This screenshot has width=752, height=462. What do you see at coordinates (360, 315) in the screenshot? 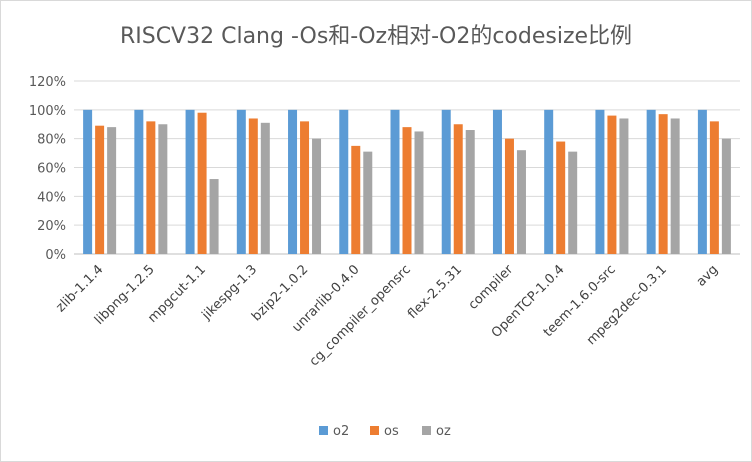
I see `x-category-label: cg_compiler_opensrc` at bounding box center [360, 315].